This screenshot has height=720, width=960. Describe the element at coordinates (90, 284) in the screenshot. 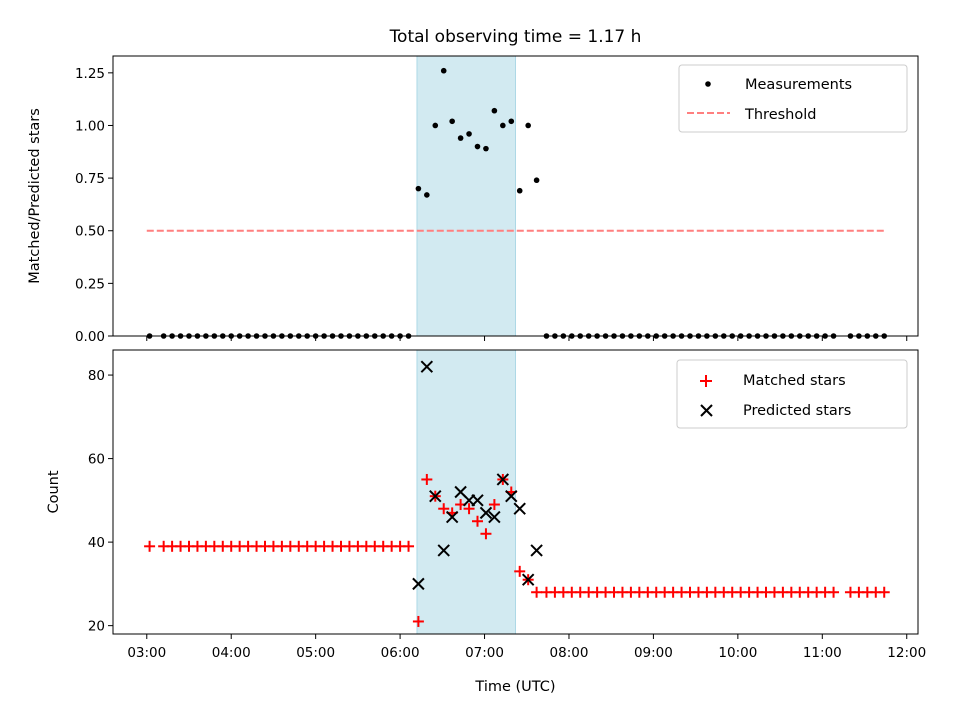

I see `y-tick-label: 0.25` at that location.